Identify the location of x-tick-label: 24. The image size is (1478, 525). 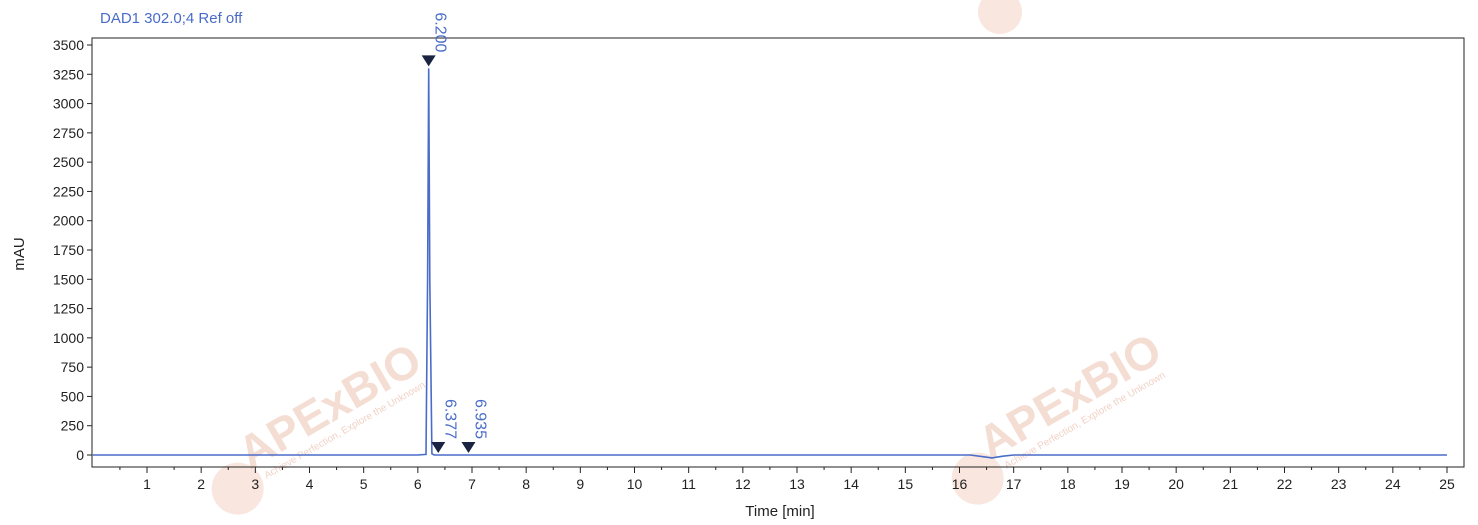
(1393, 484).